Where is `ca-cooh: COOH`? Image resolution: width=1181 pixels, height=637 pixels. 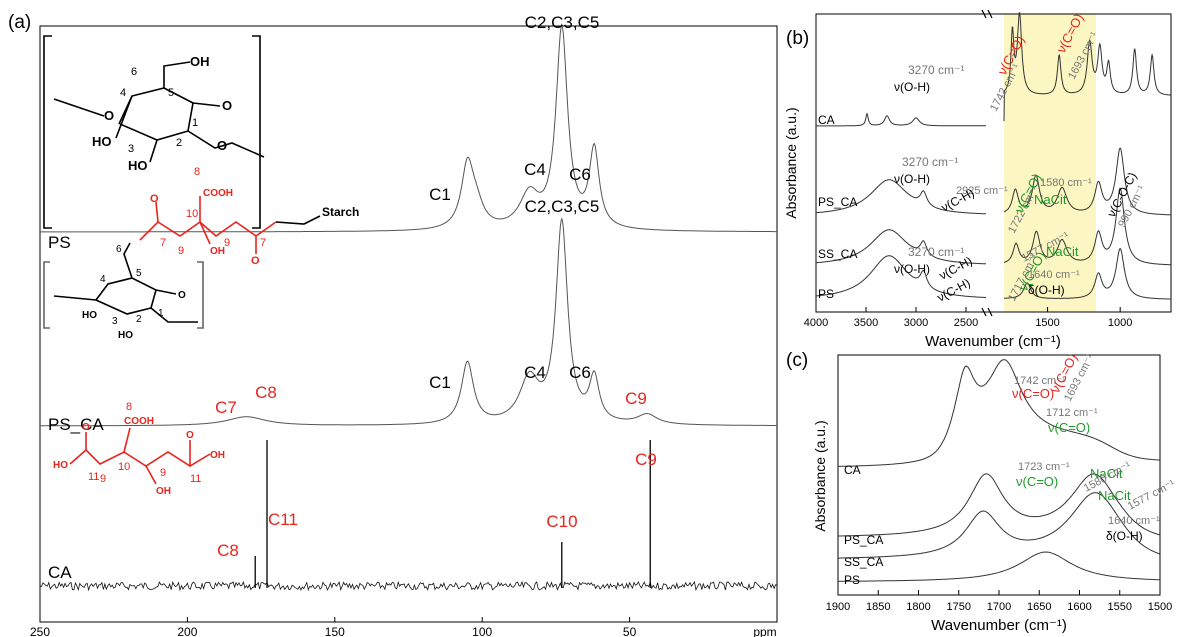
ca-cooh: COOH is located at coordinates (139, 421).